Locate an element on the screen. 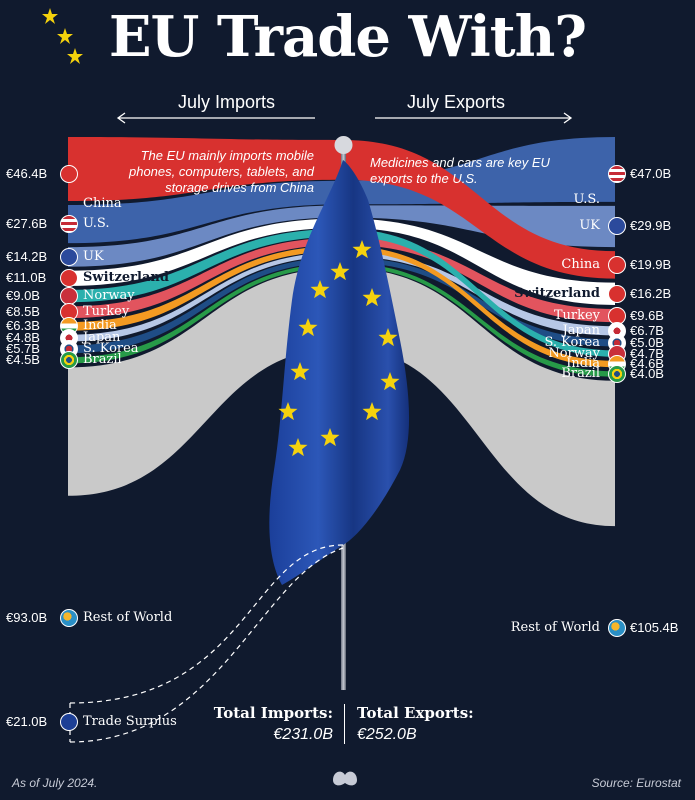  import-value-rest-of-world: €93.0B is located at coordinates (27, 617).